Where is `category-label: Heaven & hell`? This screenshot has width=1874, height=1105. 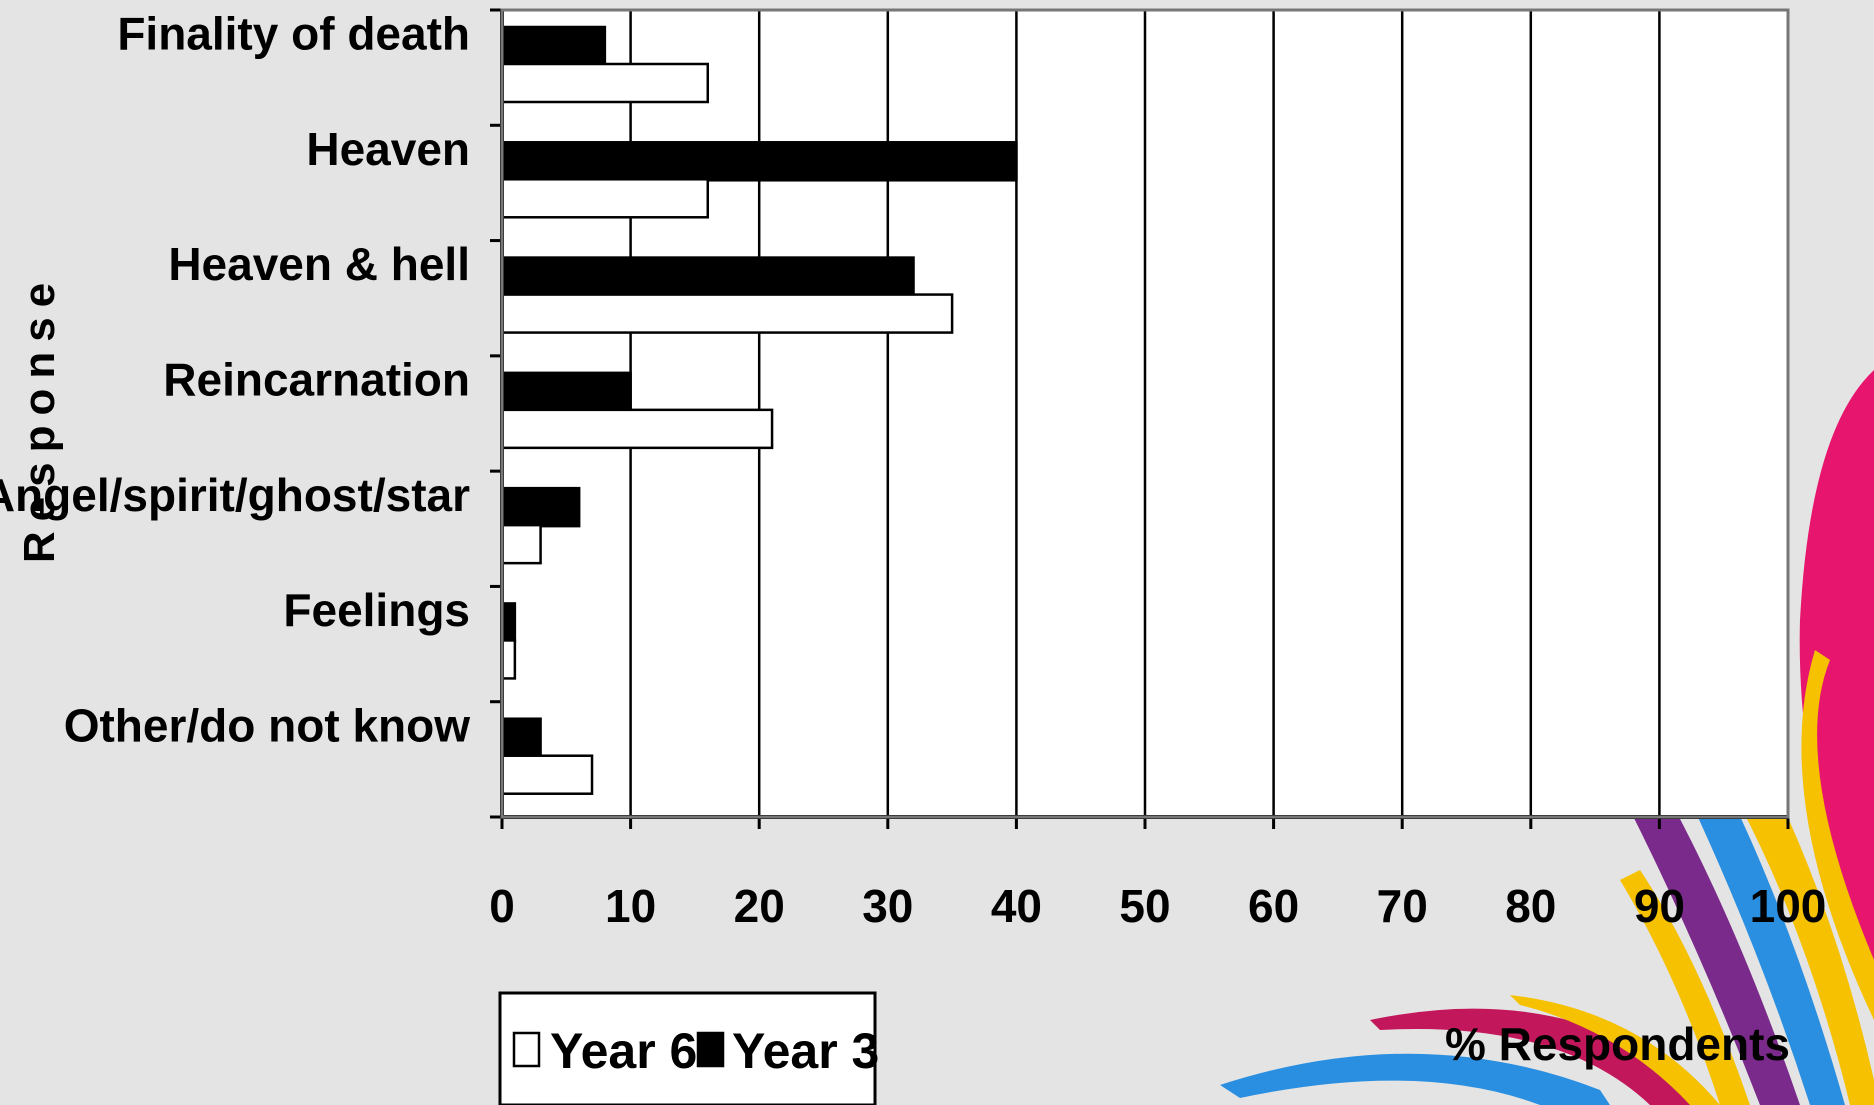 category-label: Heaven & hell is located at coordinates (319, 264).